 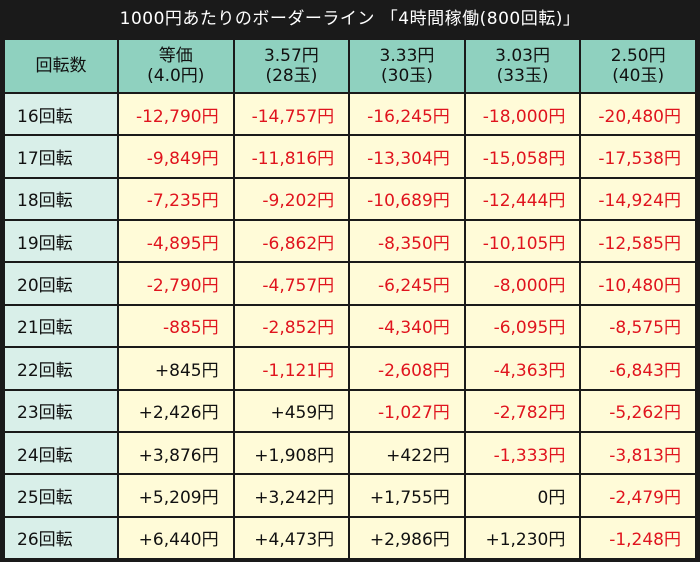 I want to click on value-cell: -3,813円, so click(x=638, y=453).